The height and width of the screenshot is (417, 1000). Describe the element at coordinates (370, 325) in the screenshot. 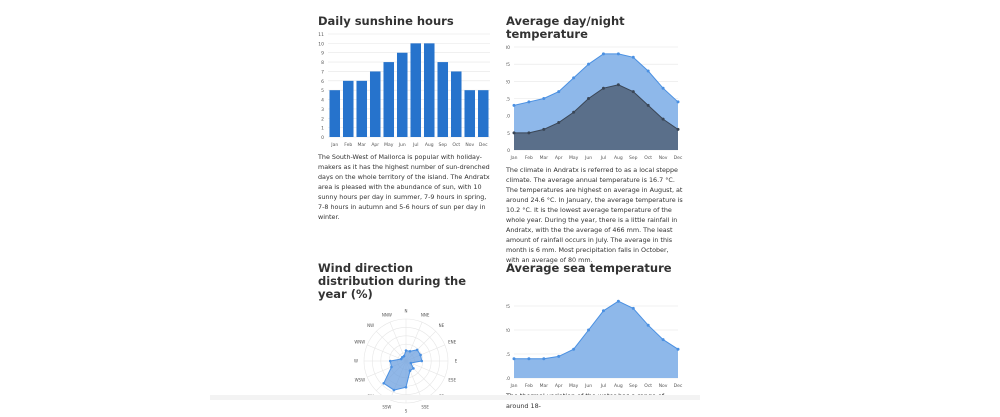

I see `radar-label-nw: NW` at that location.